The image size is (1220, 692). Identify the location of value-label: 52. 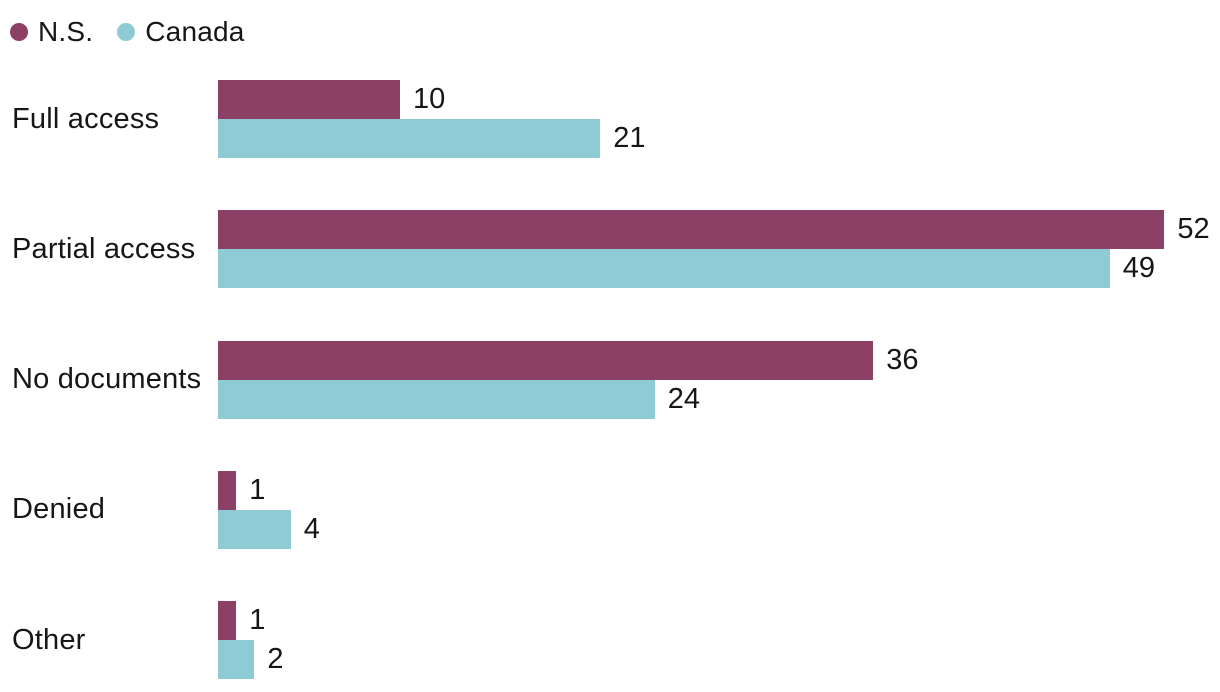
(1193, 229).